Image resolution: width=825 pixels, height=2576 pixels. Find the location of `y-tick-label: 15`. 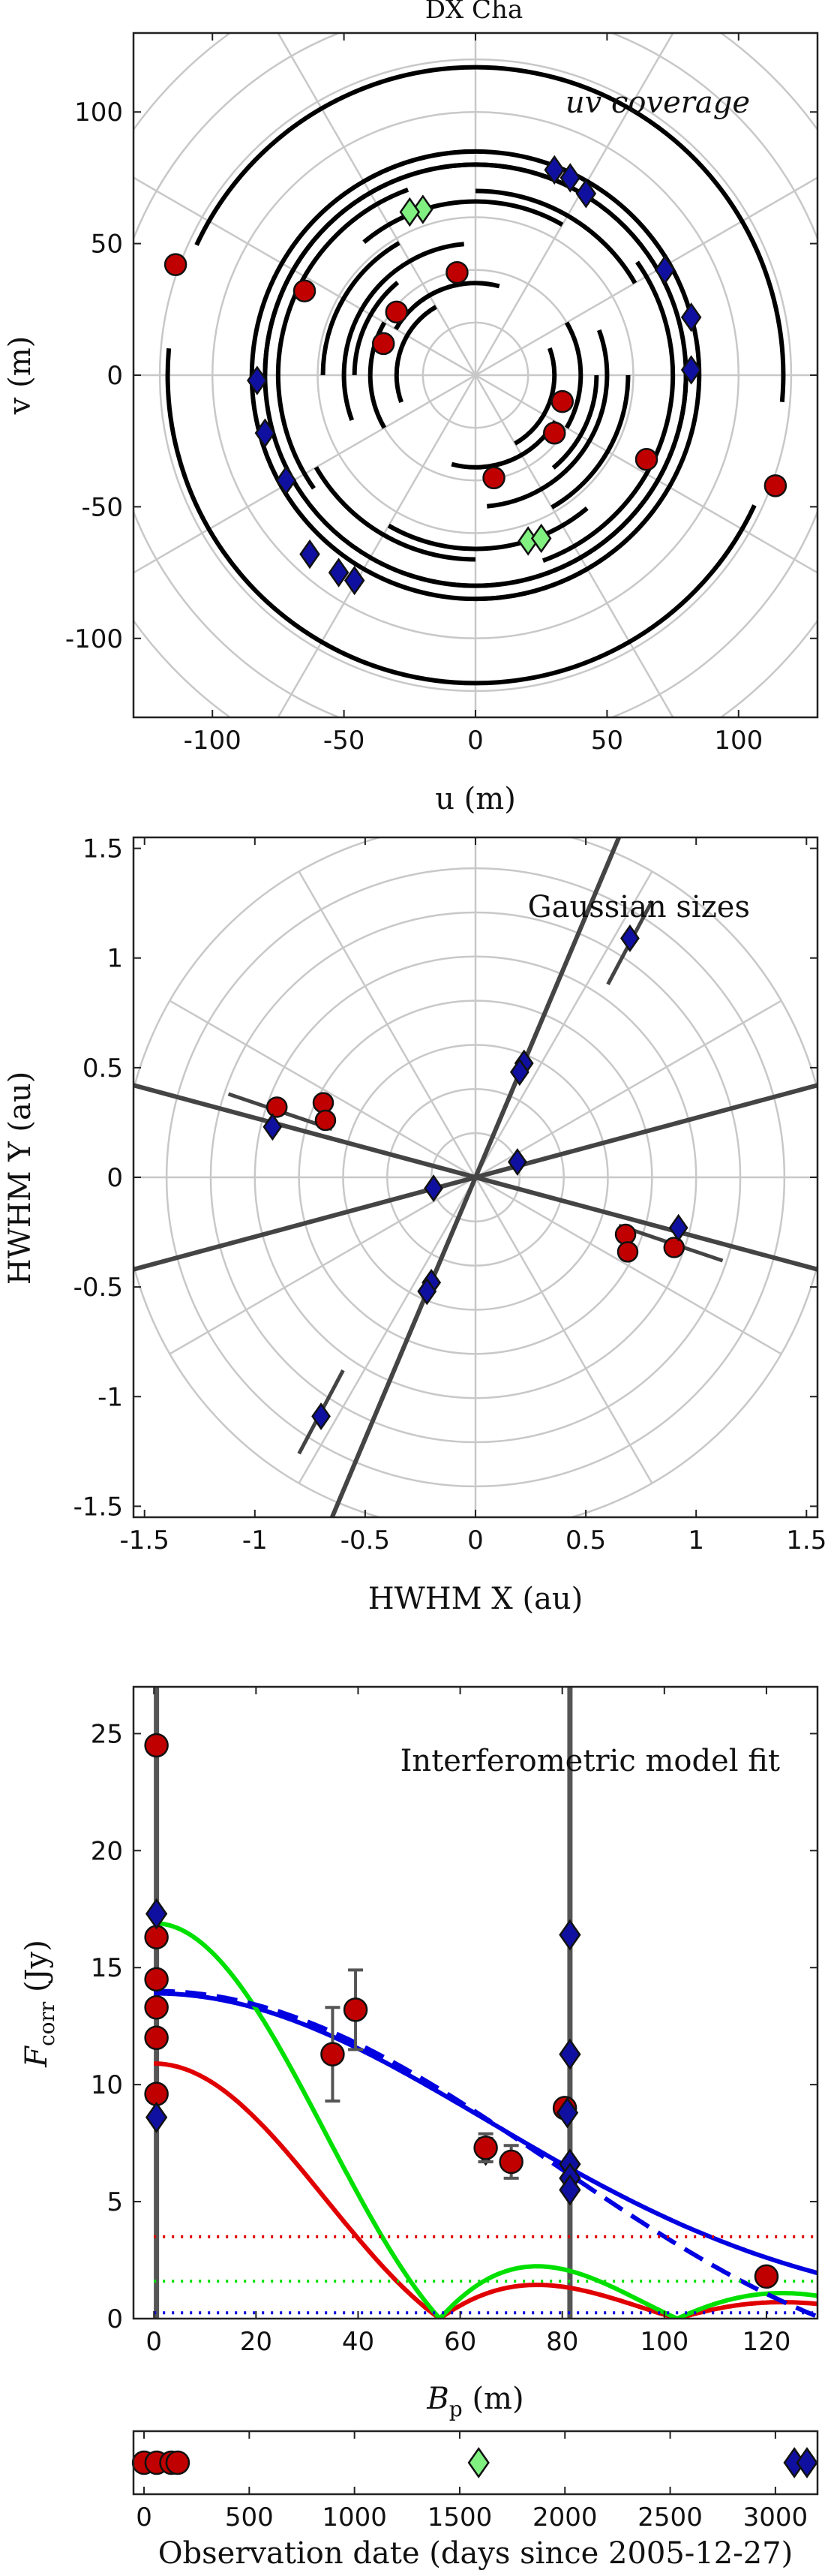

y-tick-label: 15 is located at coordinates (107, 1968).